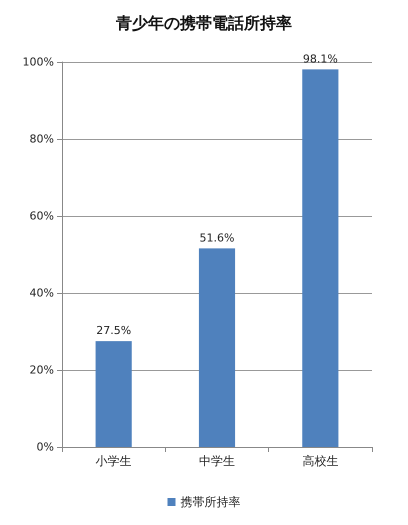 The height and width of the screenshot is (525, 408). I want to click on x-tick-label: 高校生, so click(320, 461).